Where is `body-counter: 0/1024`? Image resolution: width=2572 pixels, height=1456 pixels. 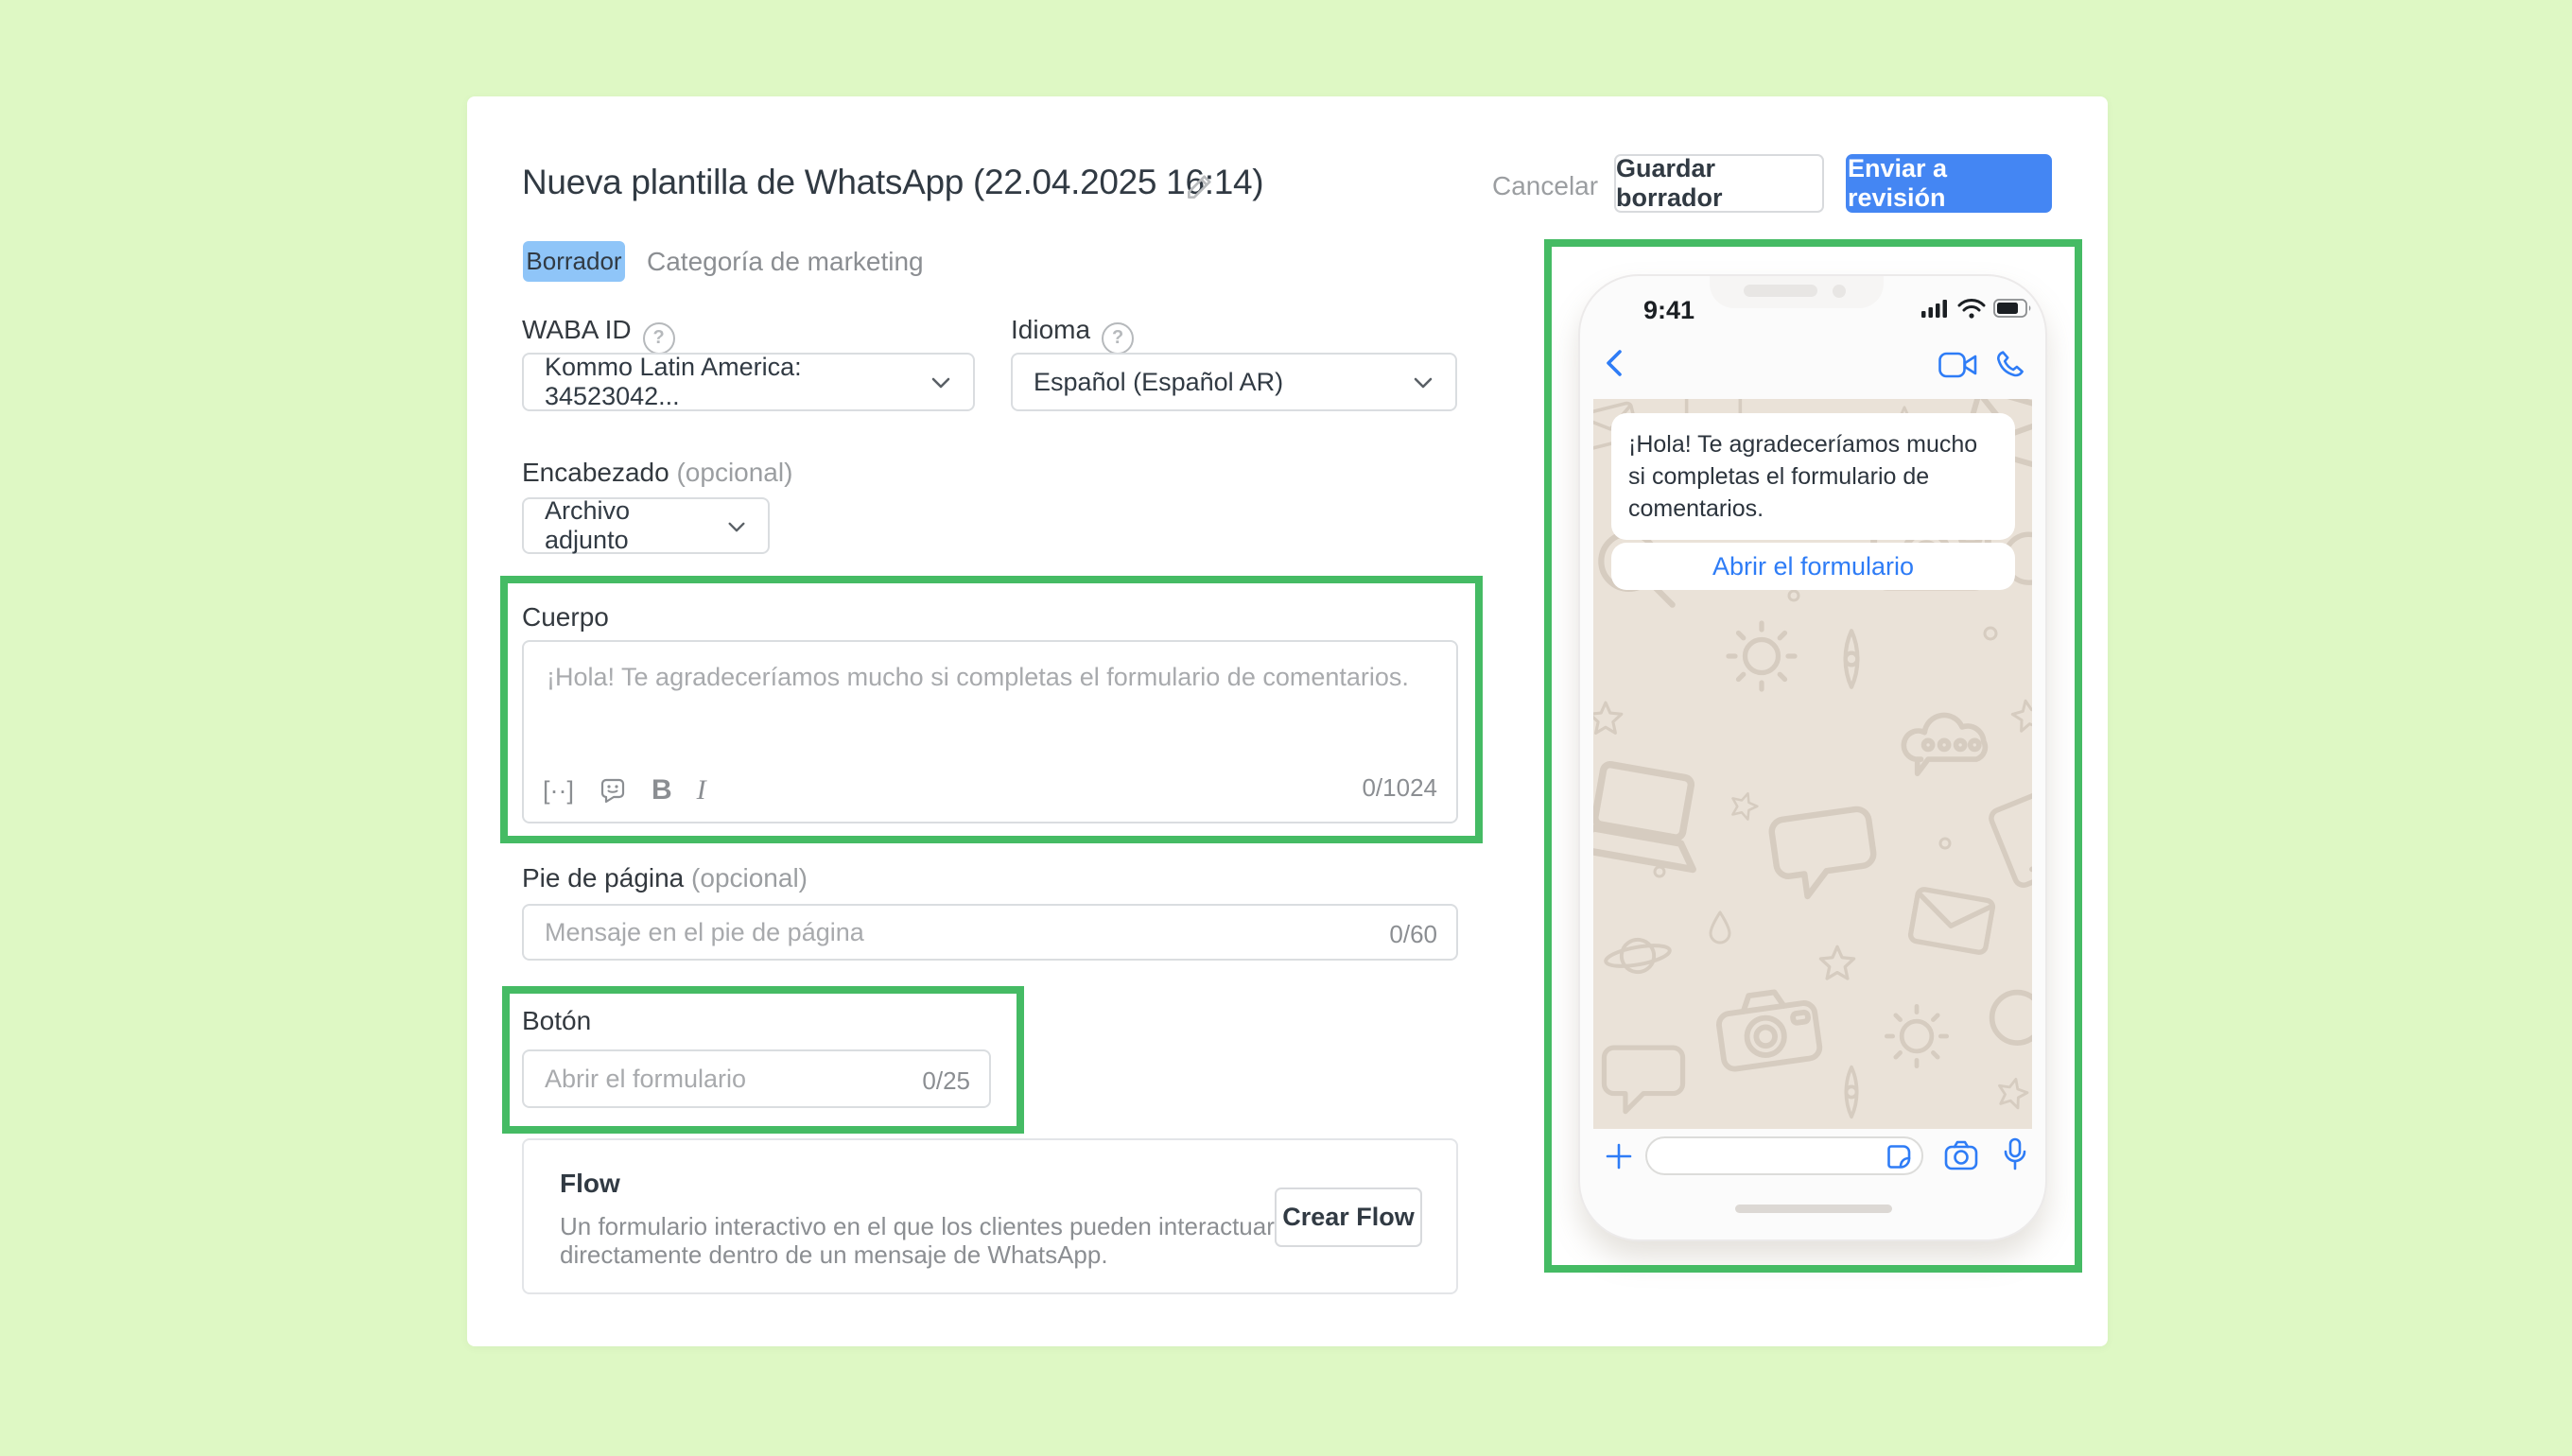
body-counter: 0/1024 is located at coordinates (1399, 787).